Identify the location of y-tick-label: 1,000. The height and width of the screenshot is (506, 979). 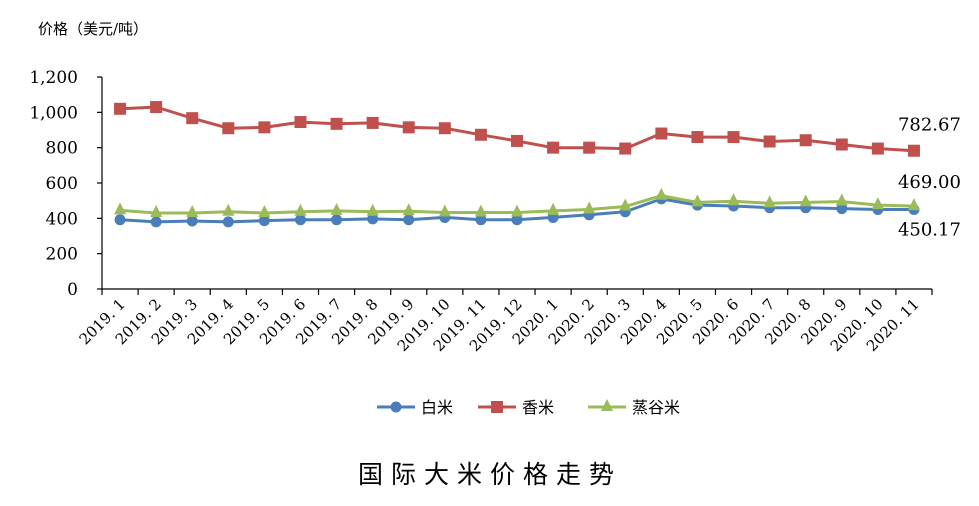
(53, 113).